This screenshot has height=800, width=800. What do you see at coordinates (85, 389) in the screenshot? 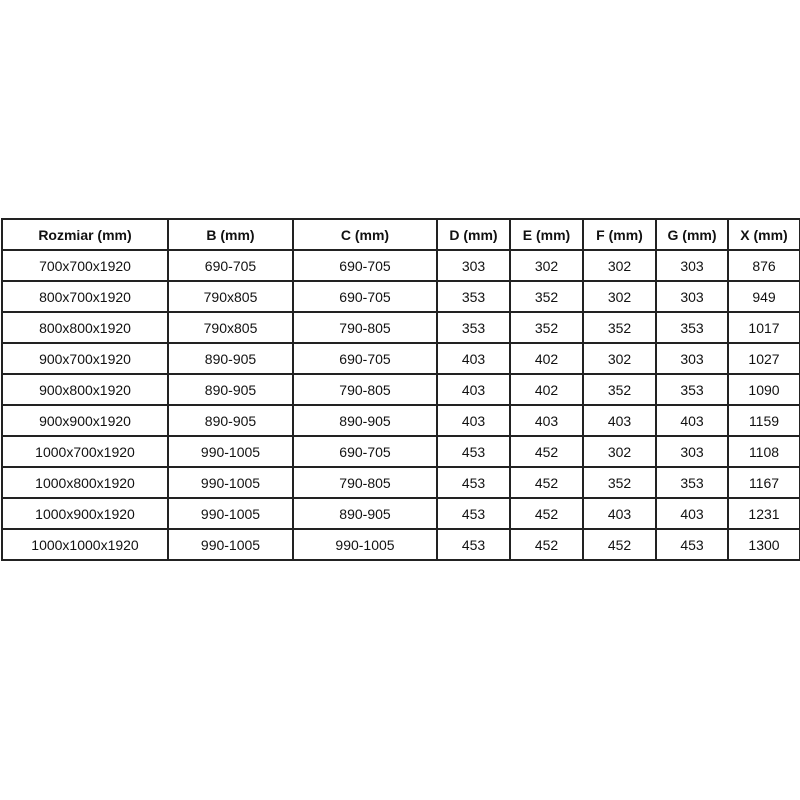
I see `table-cell: 900x800x1920` at bounding box center [85, 389].